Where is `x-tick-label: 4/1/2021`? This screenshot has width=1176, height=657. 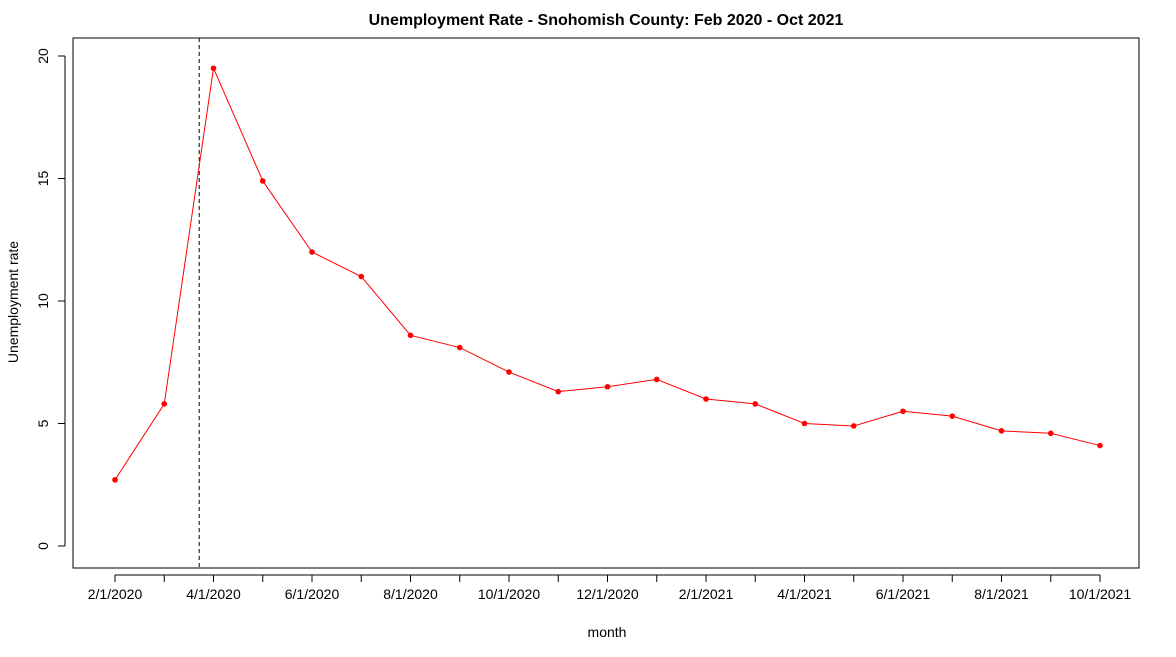 x-tick-label: 4/1/2021 is located at coordinates (804, 594).